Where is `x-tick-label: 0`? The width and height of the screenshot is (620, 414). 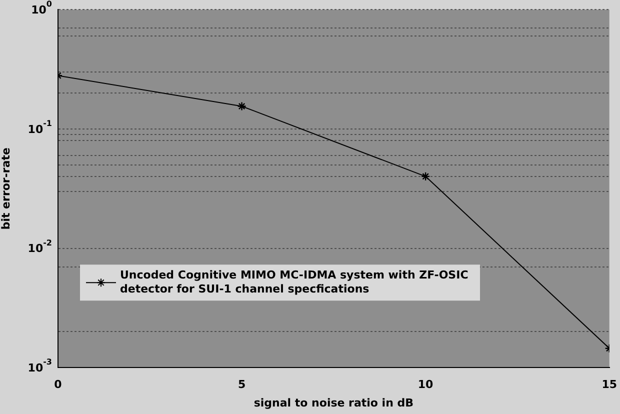
x-tick-label: 0 is located at coordinates (58, 385).